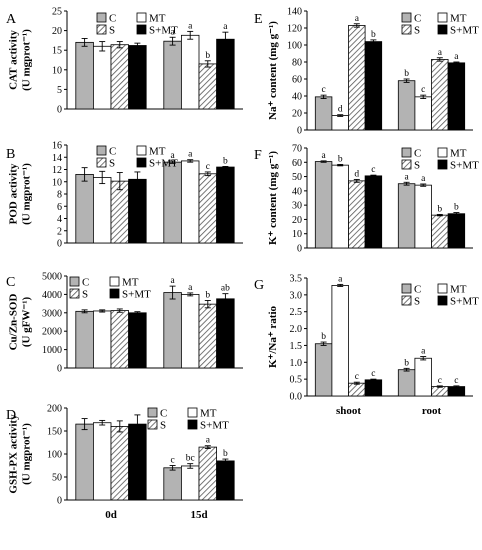 Image resolution: width=482 pixels, height=550 pixels. Describe the element at coordinates (14, 454) in the screenshot. I see `y-axis-label: GSH-PX activity` at that location.